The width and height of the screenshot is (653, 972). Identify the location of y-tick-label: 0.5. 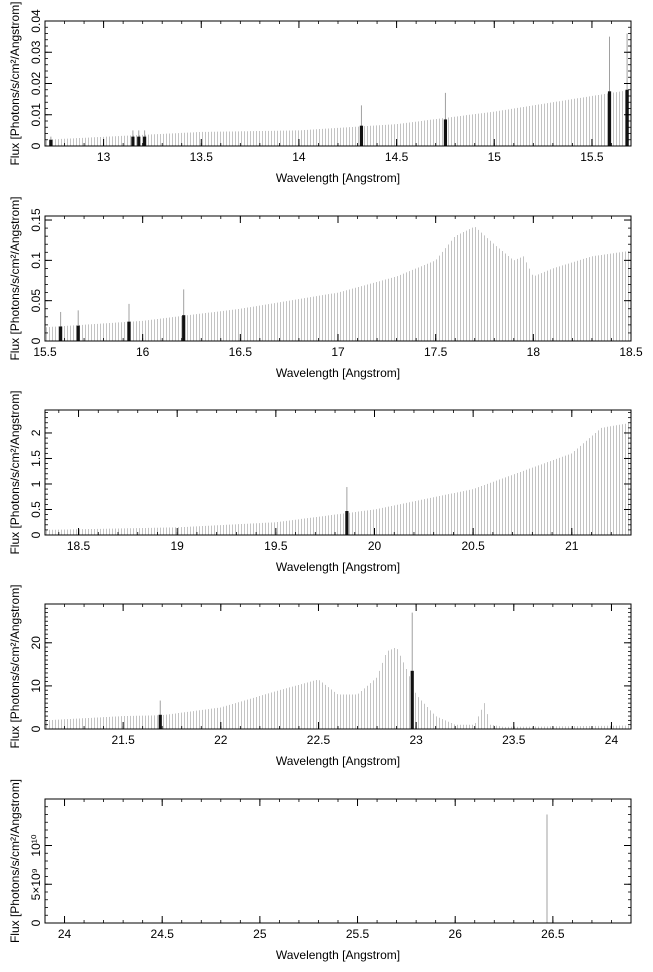
(36, 509).